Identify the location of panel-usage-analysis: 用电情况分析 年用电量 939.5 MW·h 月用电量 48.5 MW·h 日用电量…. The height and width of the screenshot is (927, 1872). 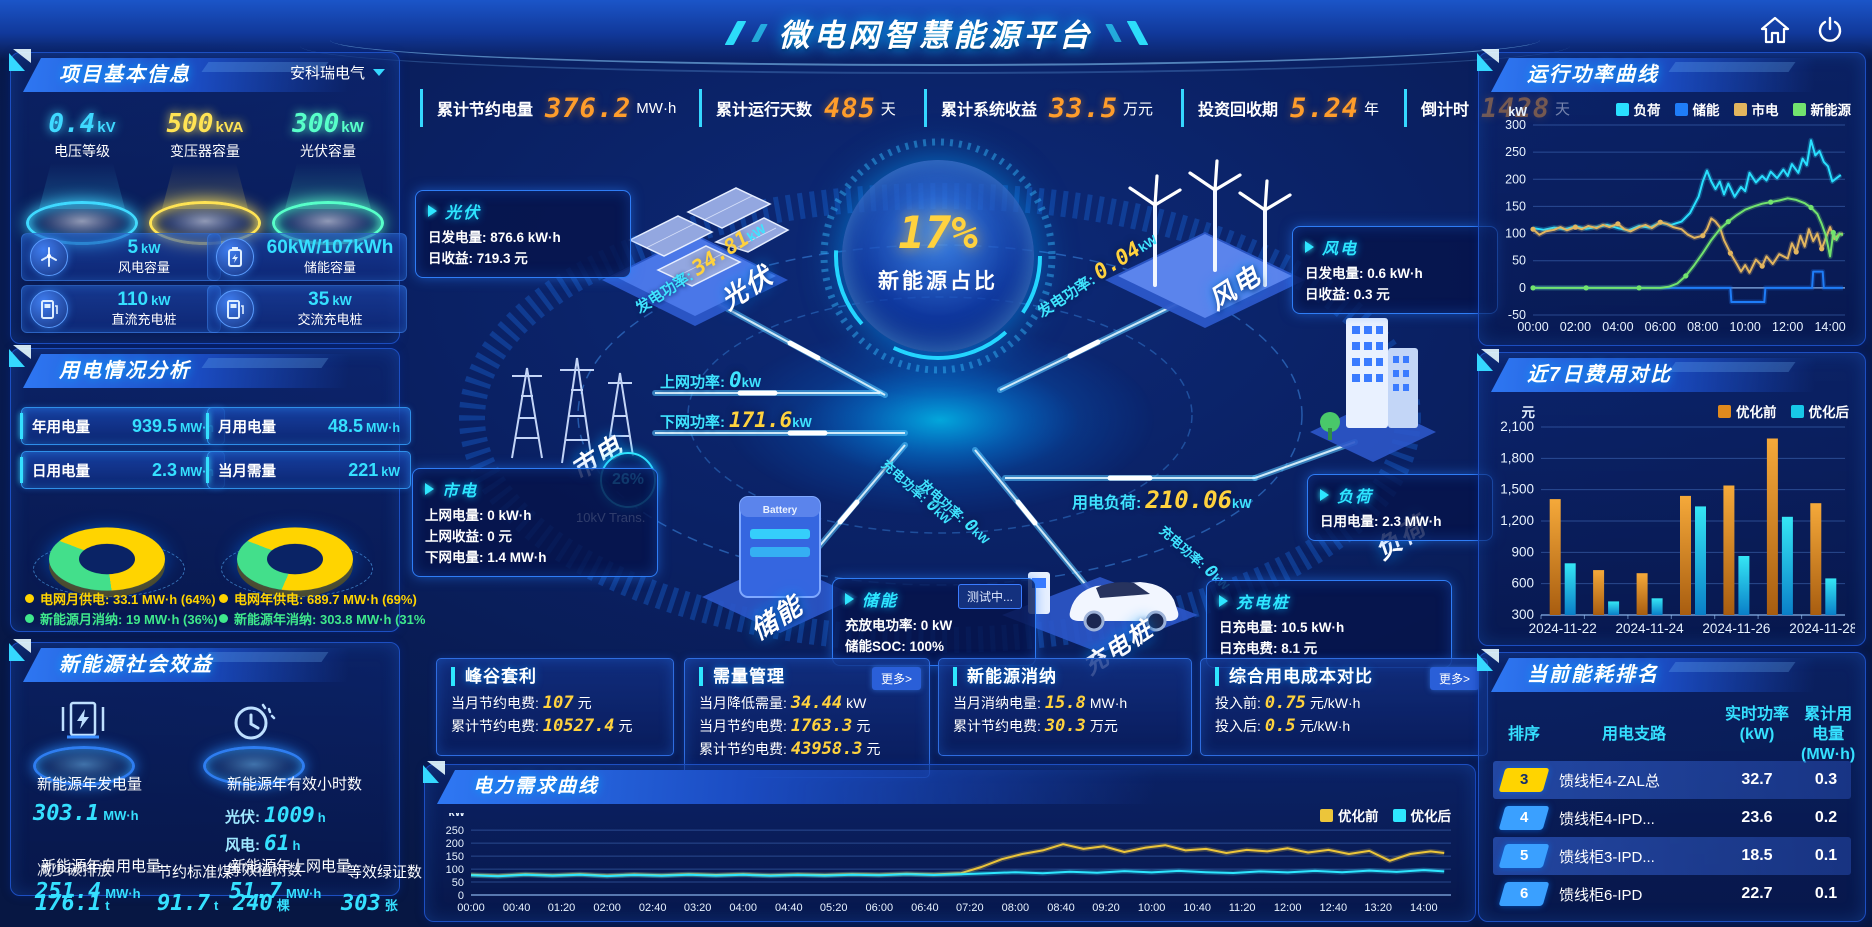
(217, 488).